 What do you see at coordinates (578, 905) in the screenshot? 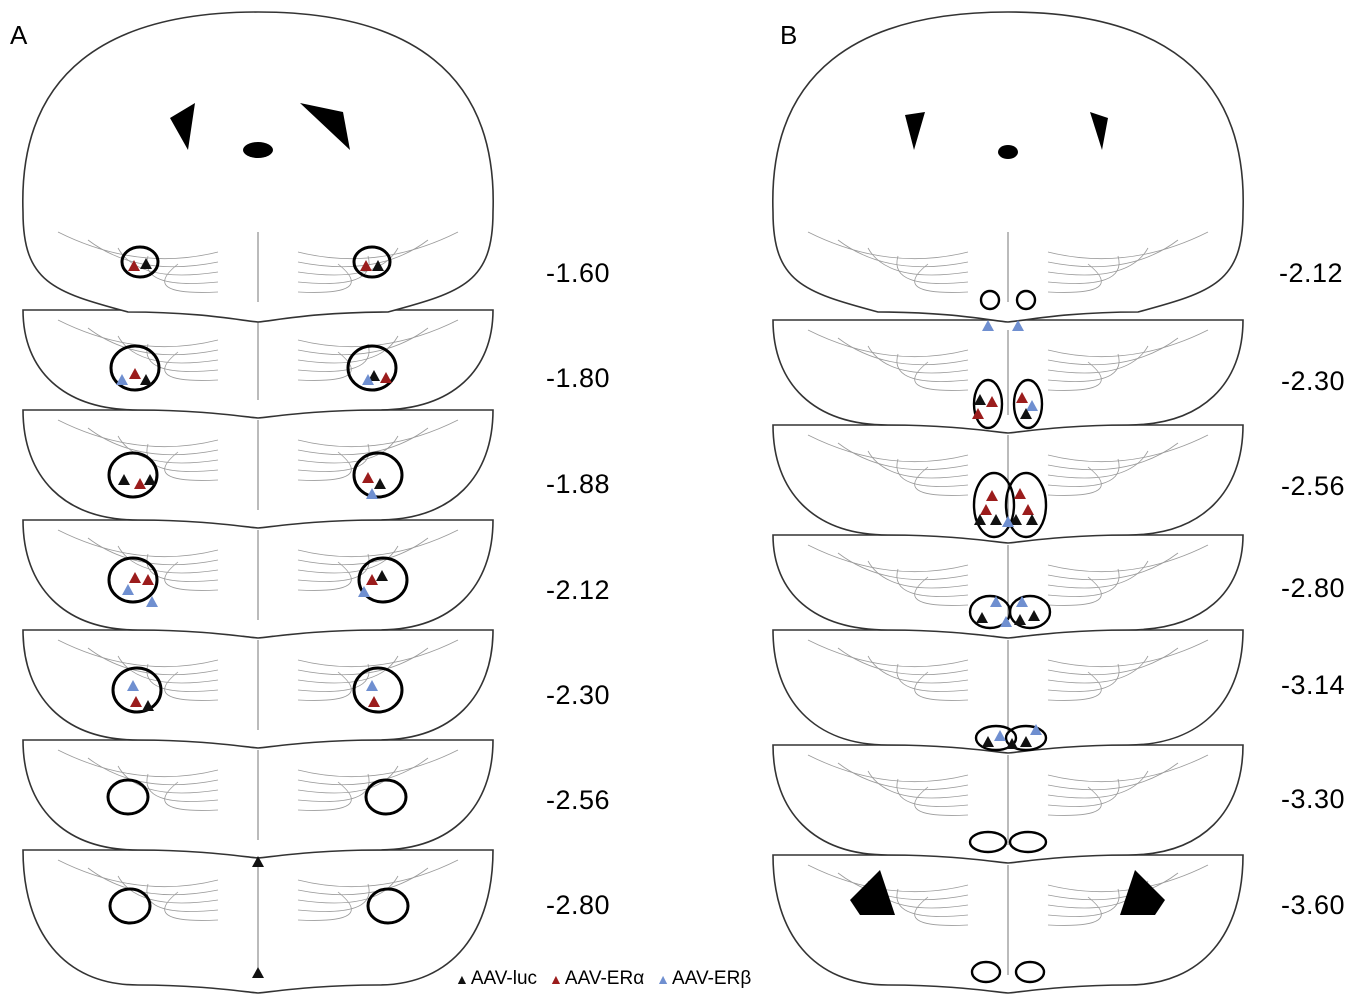
I see `section-coordinate: -2.80` at bounding box center [578, 905].